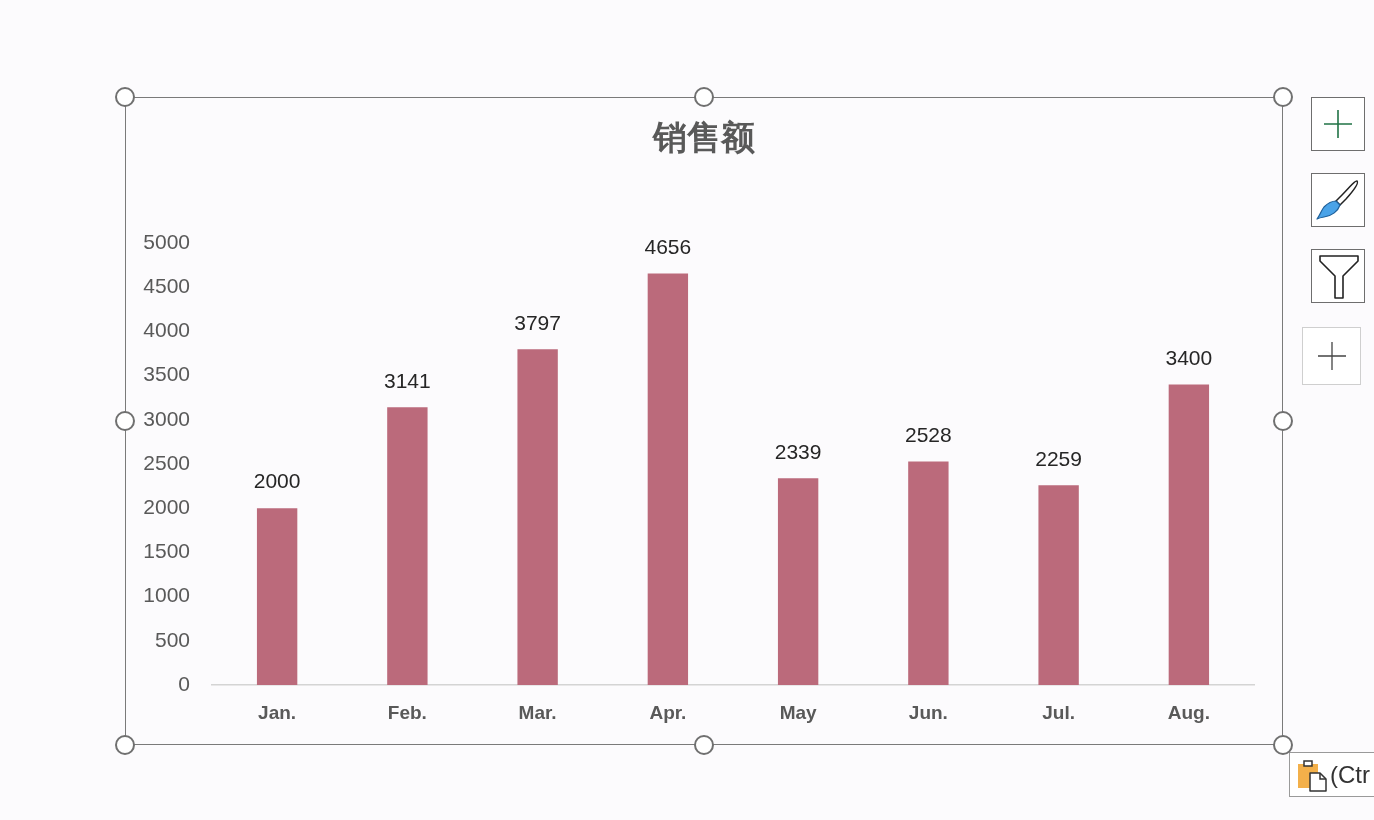 The image size is (1374, 820). I want to click on y-tick-label: 3500, so click(166, 374).